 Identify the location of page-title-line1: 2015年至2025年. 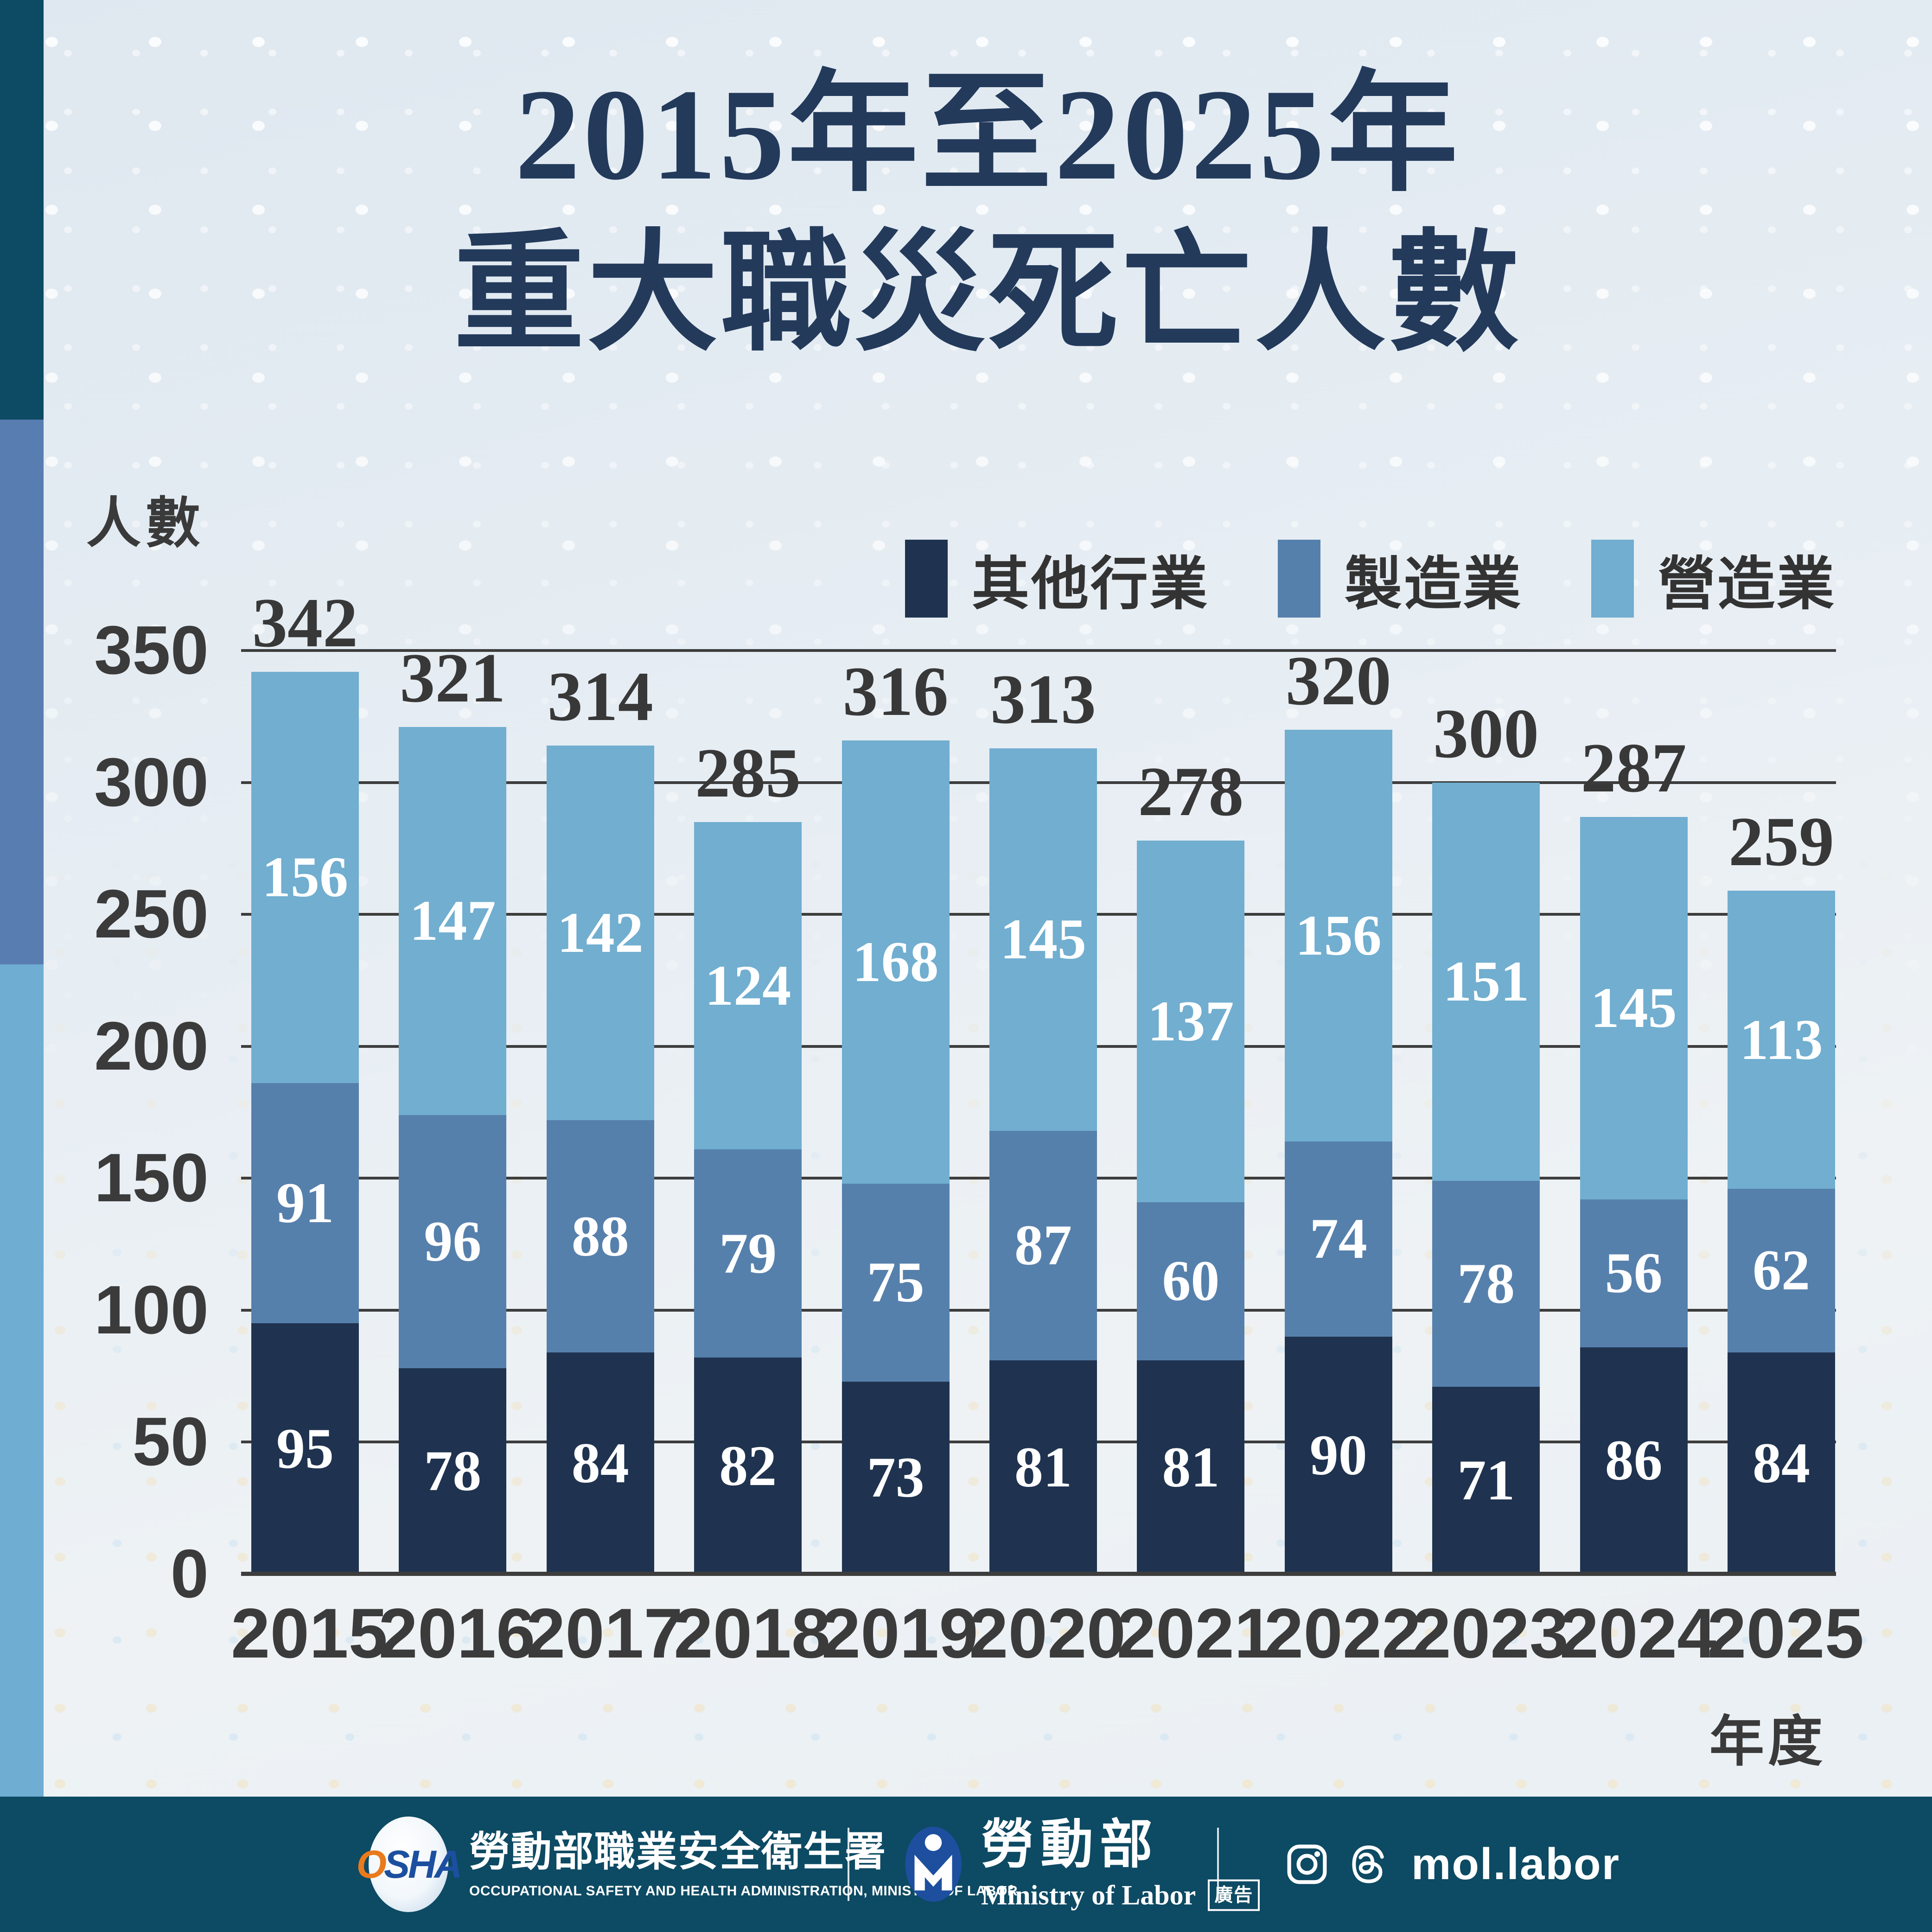
(988, 134).